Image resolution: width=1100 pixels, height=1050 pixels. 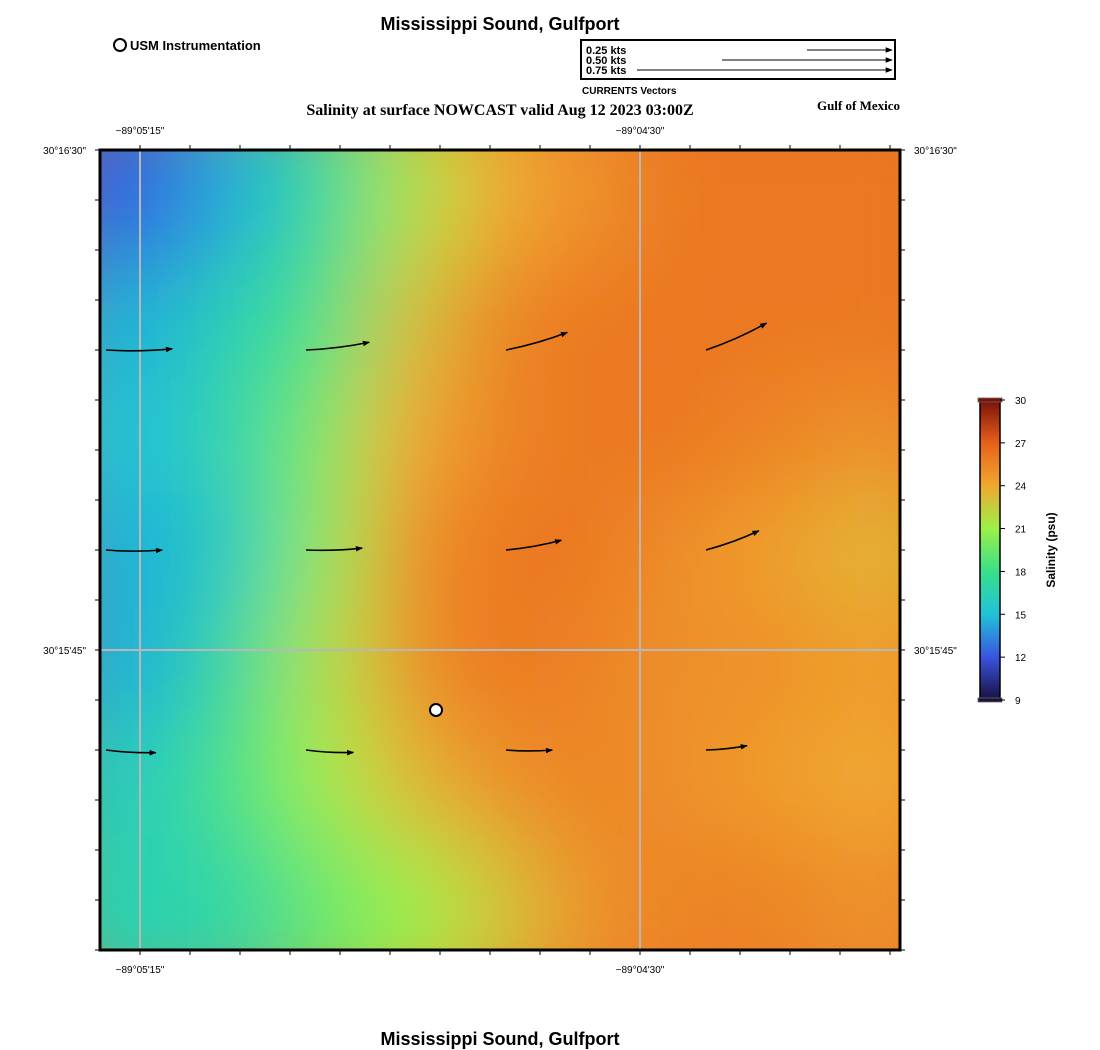 I want to click on station-marker, so click(x=436, y=710).